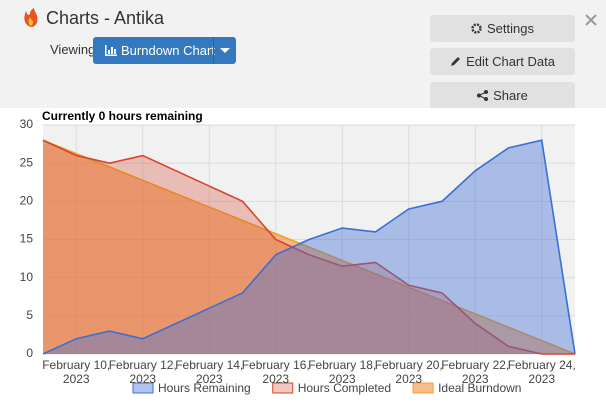 This screenshot has width=606, height=402. I want to click on share-button: Share, so click(502, 95).